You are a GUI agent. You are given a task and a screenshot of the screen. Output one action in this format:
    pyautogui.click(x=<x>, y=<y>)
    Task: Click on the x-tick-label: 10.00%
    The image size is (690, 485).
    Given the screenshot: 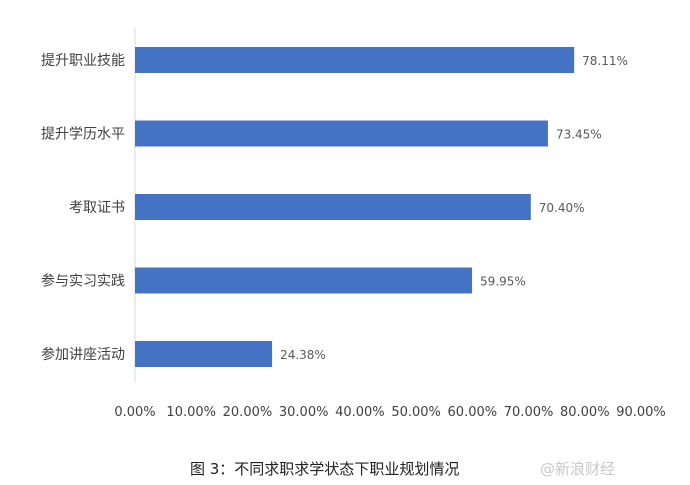 What is the action you would take?
    pyautogui.click(x=191, y=412)
    